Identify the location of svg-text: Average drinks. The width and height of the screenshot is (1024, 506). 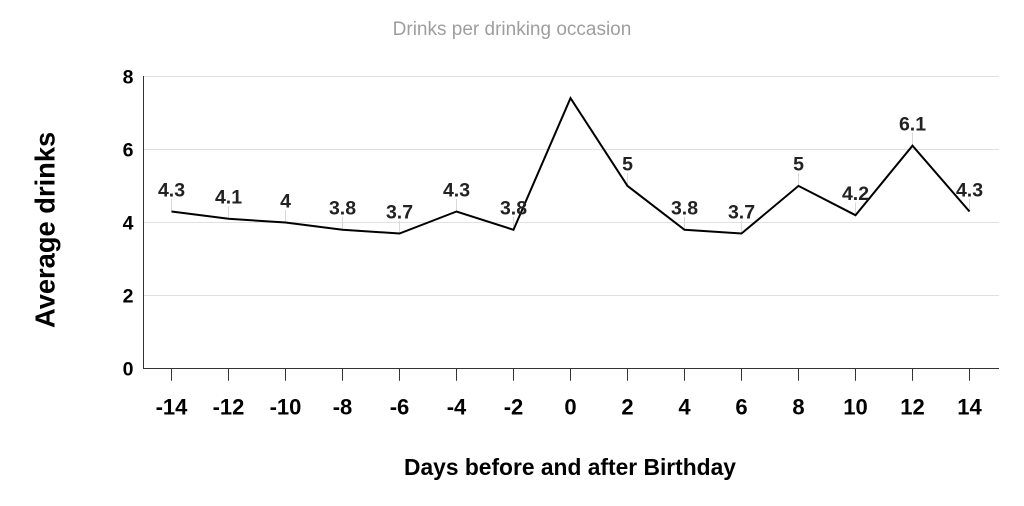
(45, 230).